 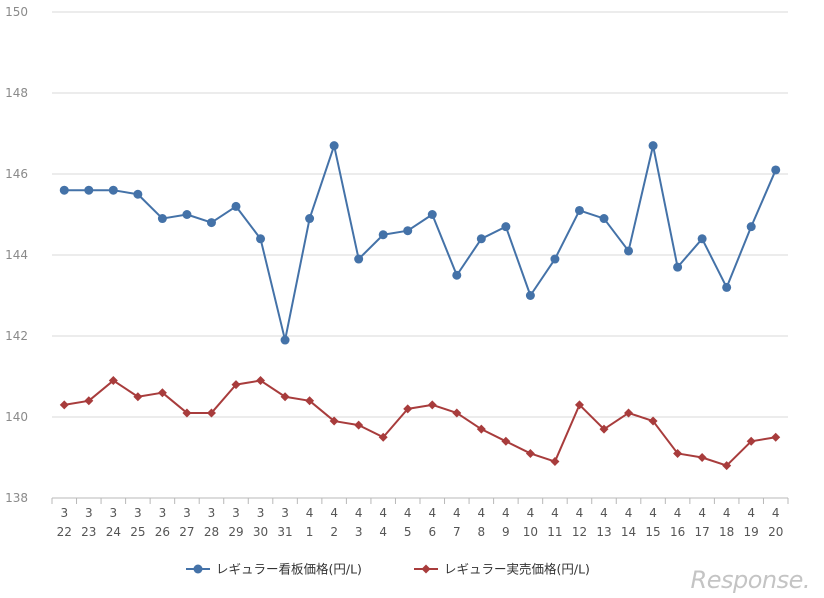 What do you see at coordinates (751, 532) in the screenshot?
I see `x-tick-day: 19` at bounding box center [751, 532].